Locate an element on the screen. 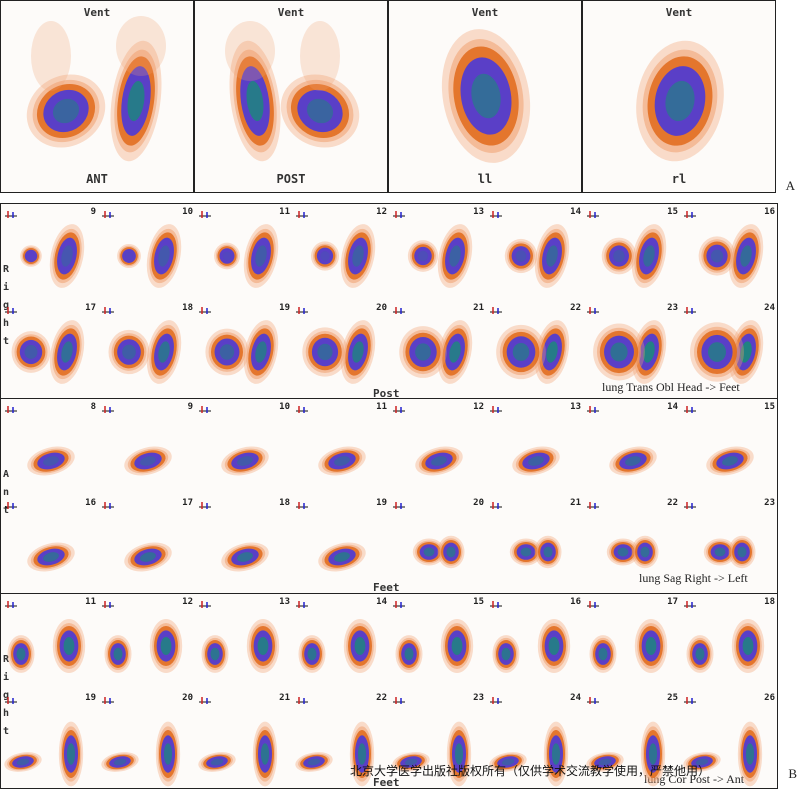  slice-number: 23 is located at coordinates (478, 698).